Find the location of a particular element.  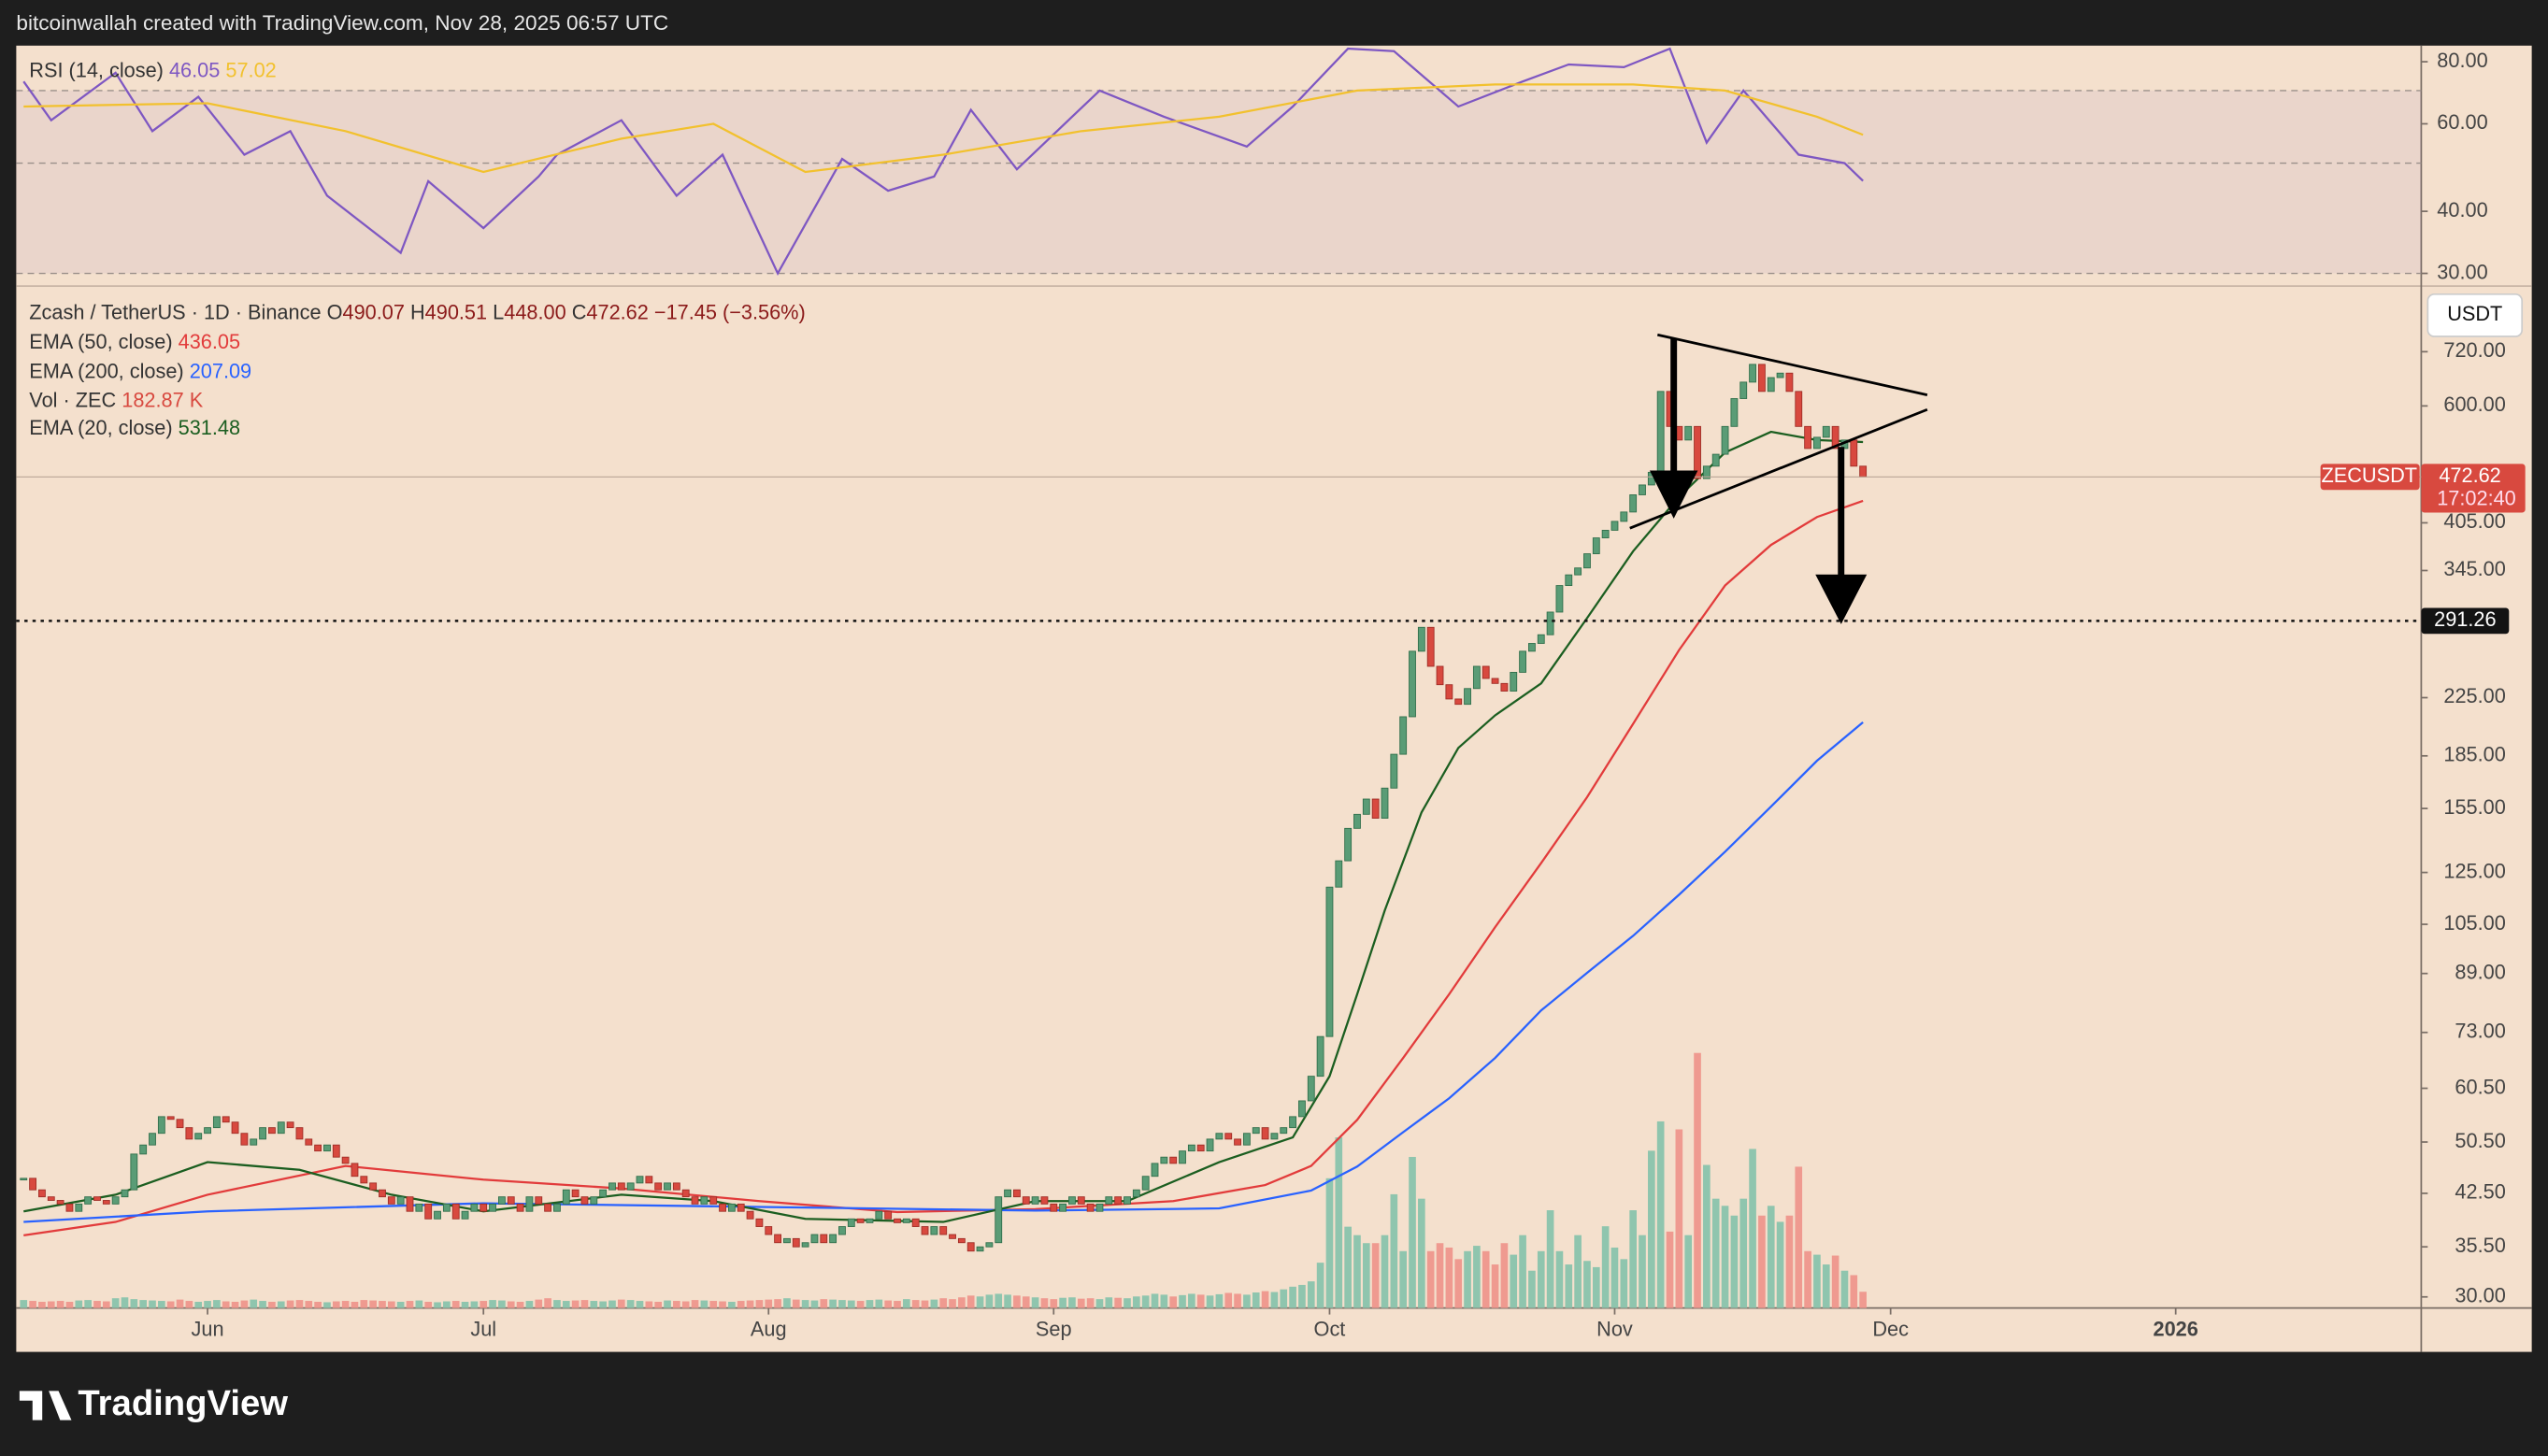

currency-button: USDT is located at coordinates (2475, 315).